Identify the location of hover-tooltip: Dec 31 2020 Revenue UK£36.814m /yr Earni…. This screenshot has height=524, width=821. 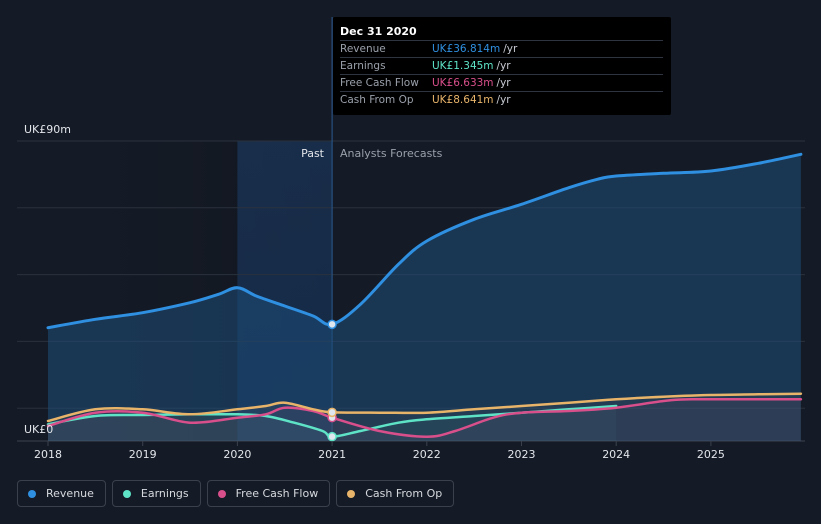
(502, 66).